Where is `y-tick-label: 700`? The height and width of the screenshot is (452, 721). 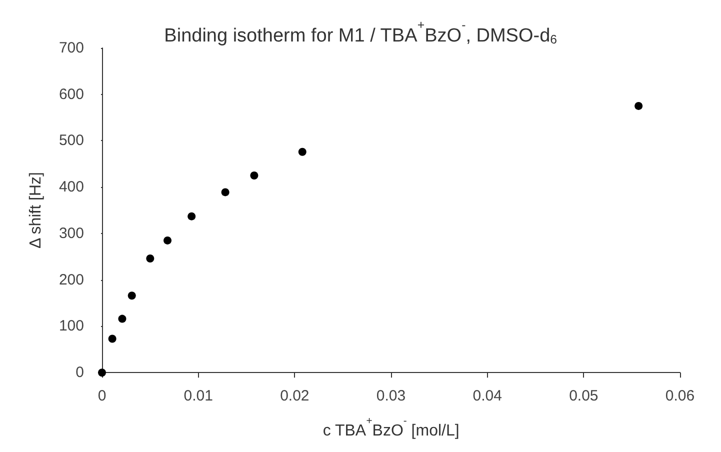 y-tick-label: 700 is located at coordinates (71, 48).